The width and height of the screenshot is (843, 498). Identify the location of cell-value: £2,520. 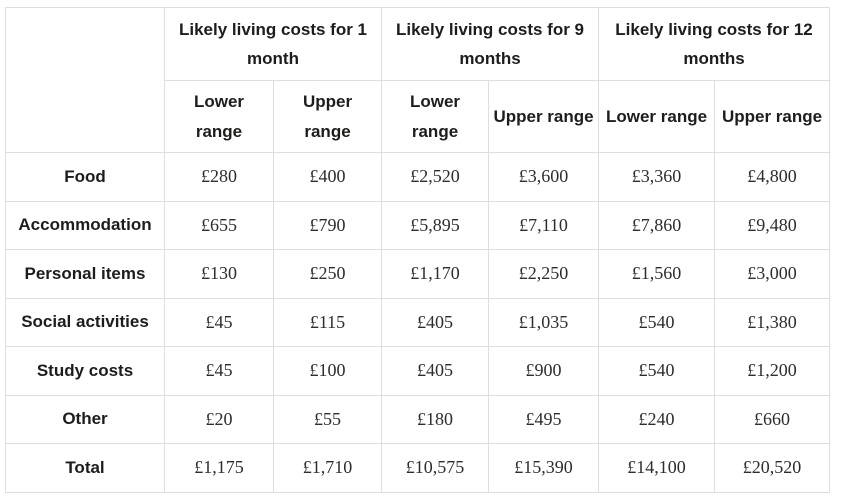
(435, 177).